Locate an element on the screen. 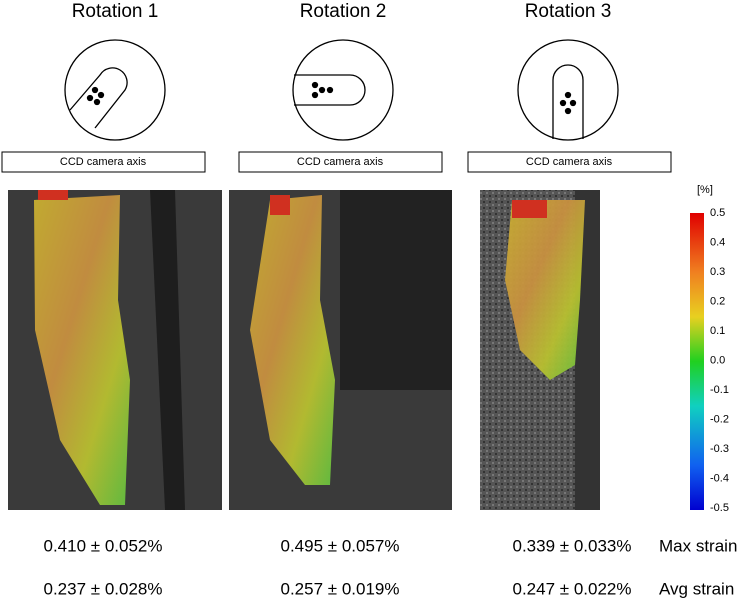 The image size is (750, 603). colorbar-tick-label: 0.4 is located at coordinates (717, 242).